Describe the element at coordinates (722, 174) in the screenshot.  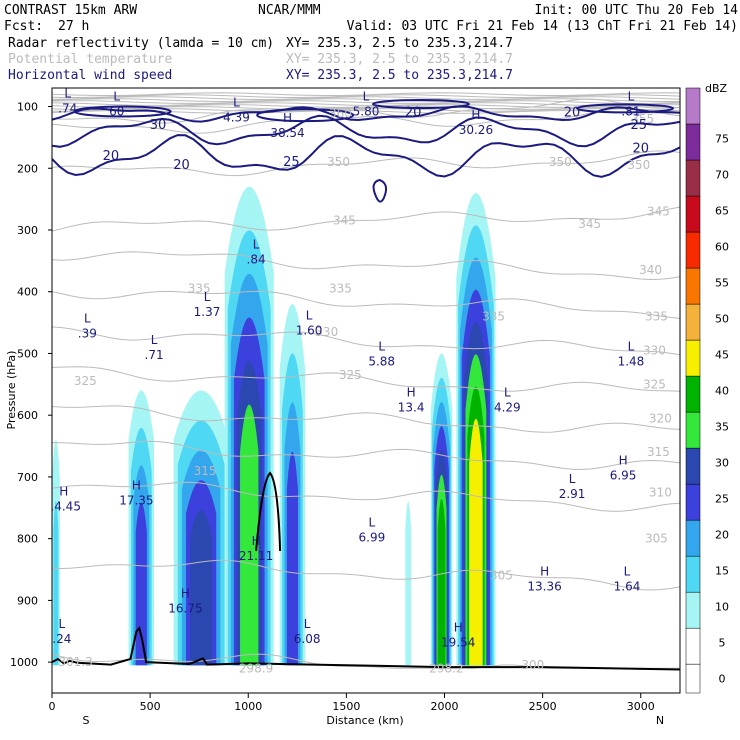
I see `colorbar-label: 70` at that location.